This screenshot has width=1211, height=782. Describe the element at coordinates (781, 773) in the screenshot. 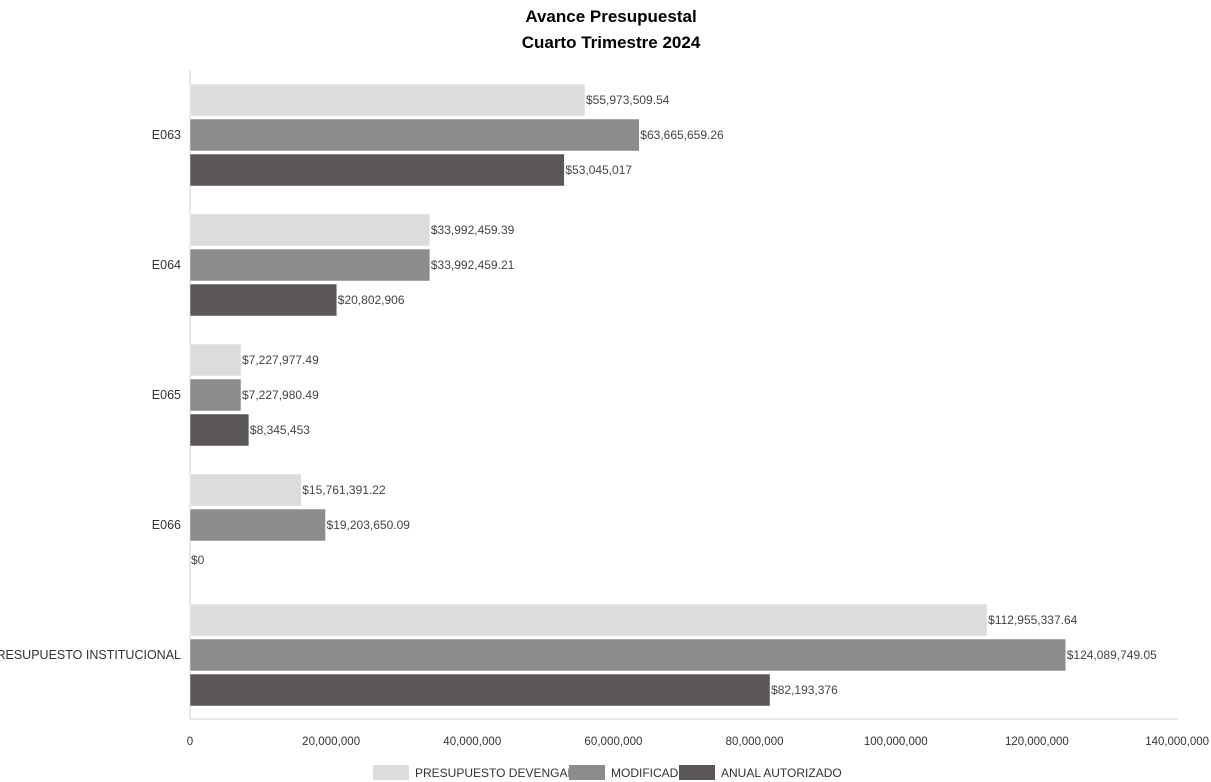

I see `legend-label: ANUAL AUTORIZADO` at that location.